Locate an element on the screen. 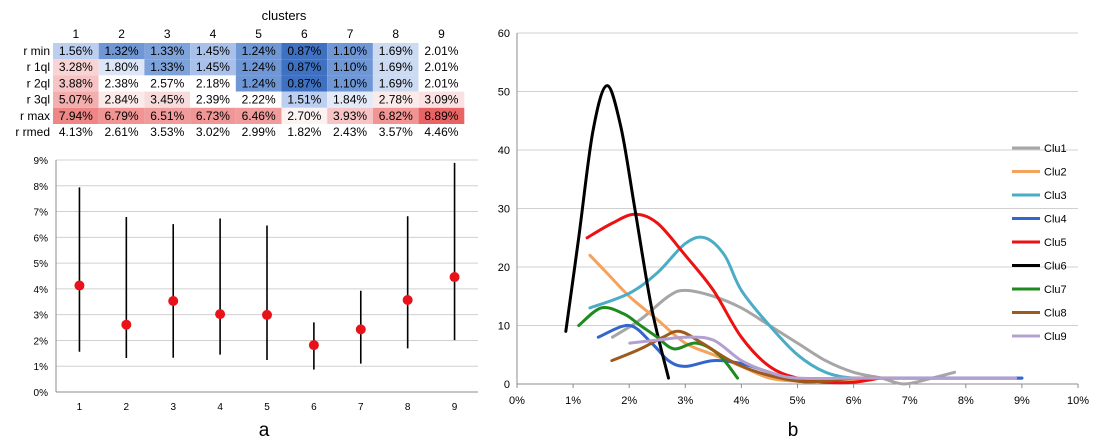 The image size is (1099, 441). line-x-tick-label: 9% is located at coordinates (1022, 401).